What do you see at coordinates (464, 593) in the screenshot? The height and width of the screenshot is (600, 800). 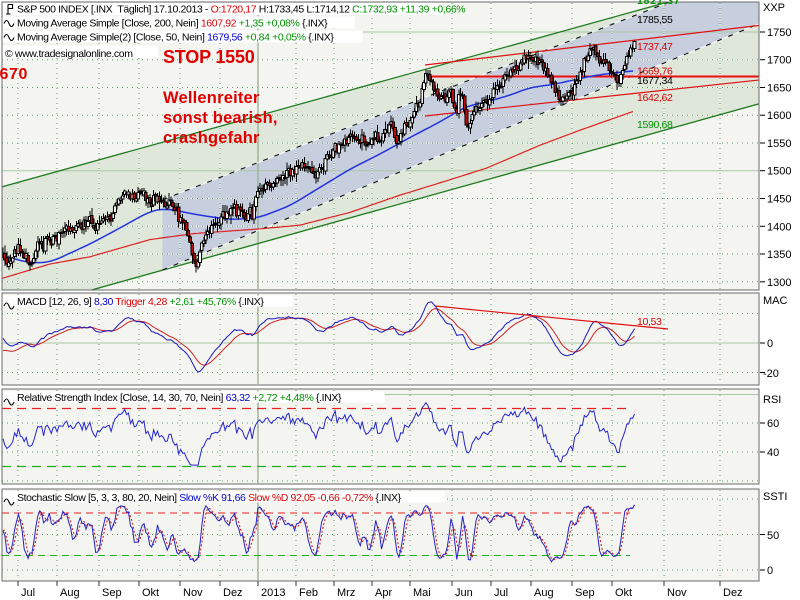 I see `svg-text: Jun` at bounding box center [464, 593].